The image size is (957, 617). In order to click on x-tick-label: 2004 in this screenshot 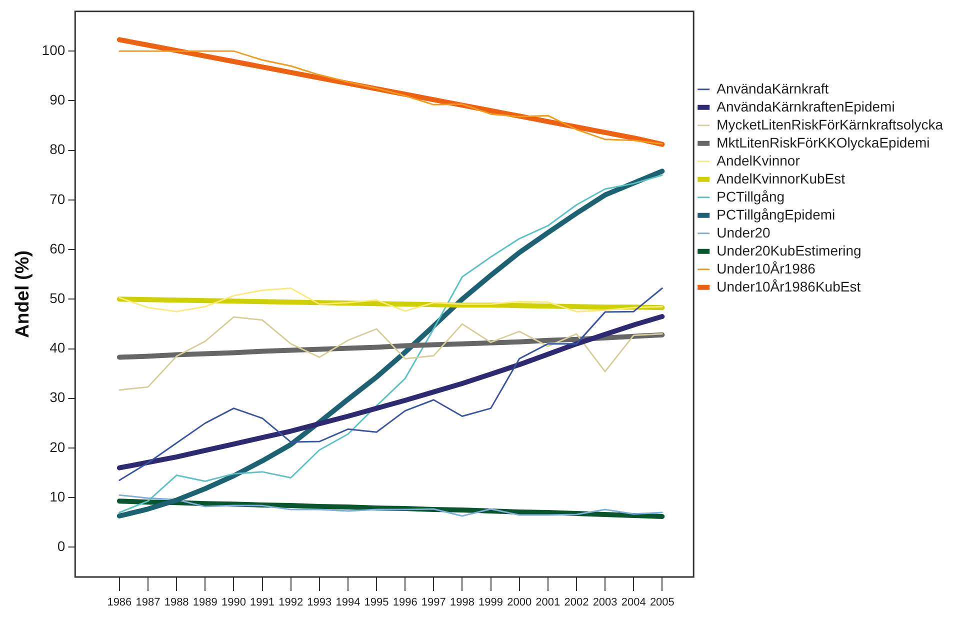, I will do `click(633, 602)`.